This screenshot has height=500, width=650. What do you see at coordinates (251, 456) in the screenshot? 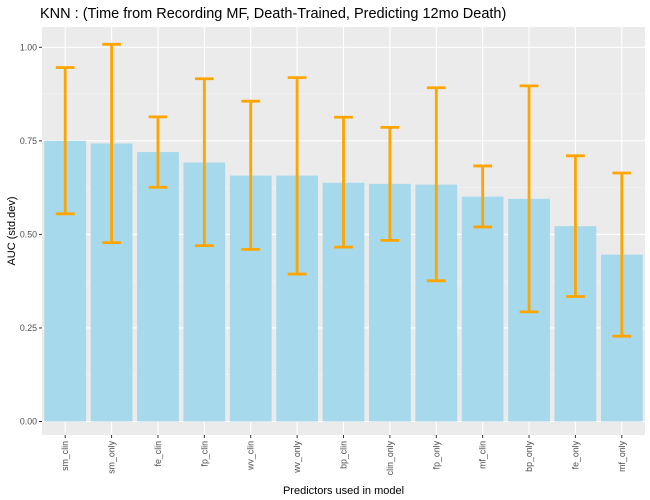
I see `x-tick-label-wv_clin: wv_clin` at bounding box center [251, 456].